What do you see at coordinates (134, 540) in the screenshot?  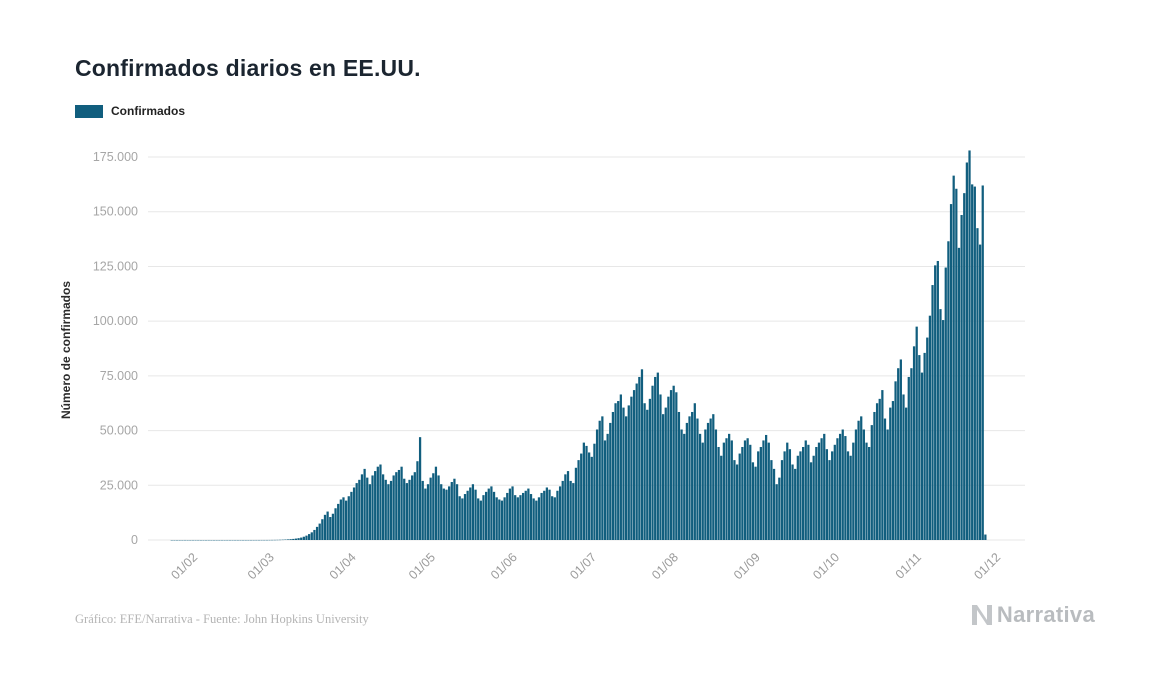 I see `y-tick-label: 0` at bounding box center [134, 540].